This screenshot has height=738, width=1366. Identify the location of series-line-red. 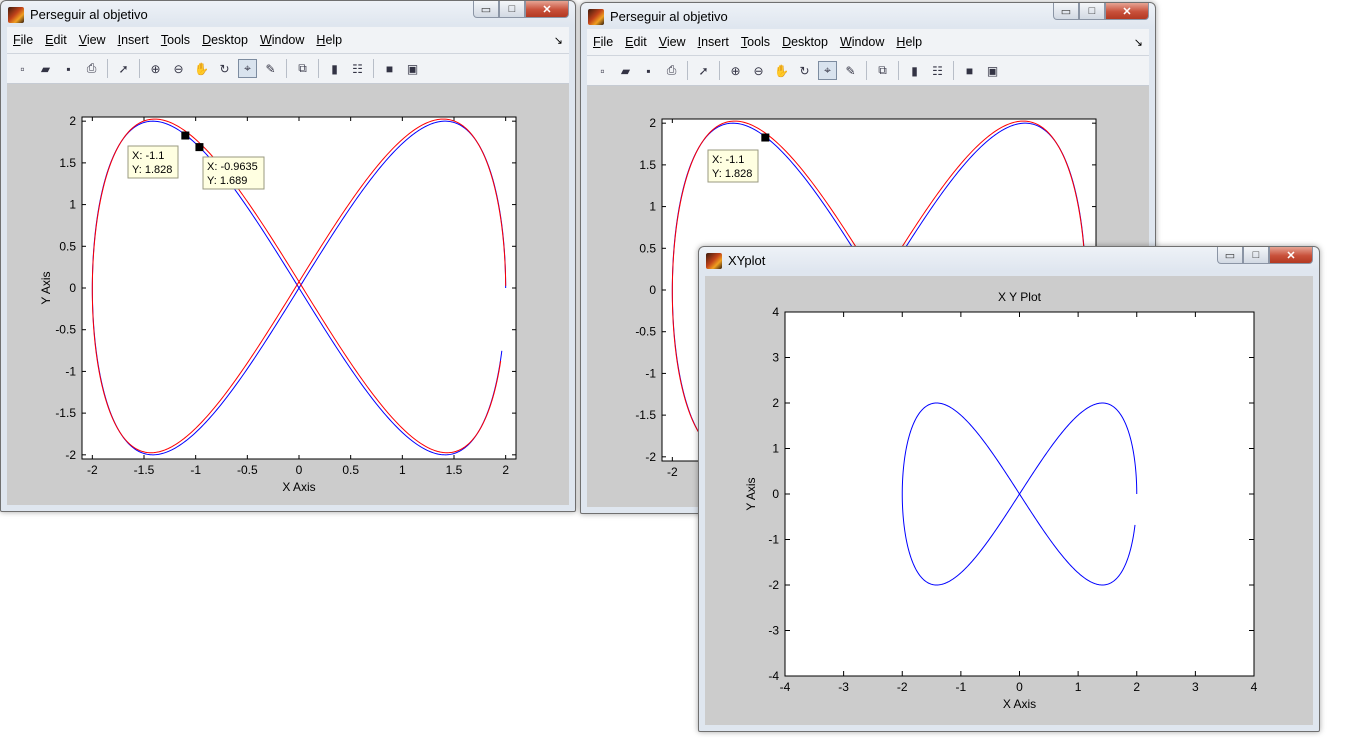
(879, 183).